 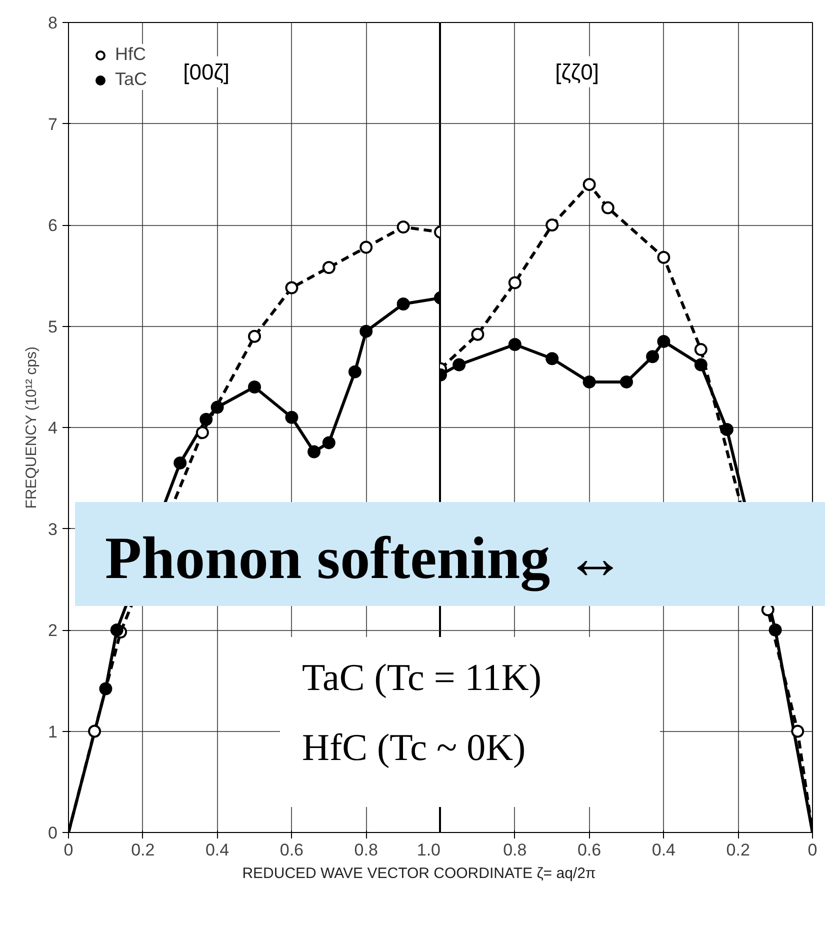 What do you see at coordinates (53, 23) in the screenshot?
I see `y-tick-label: 8` at bounding box center [53, 23].